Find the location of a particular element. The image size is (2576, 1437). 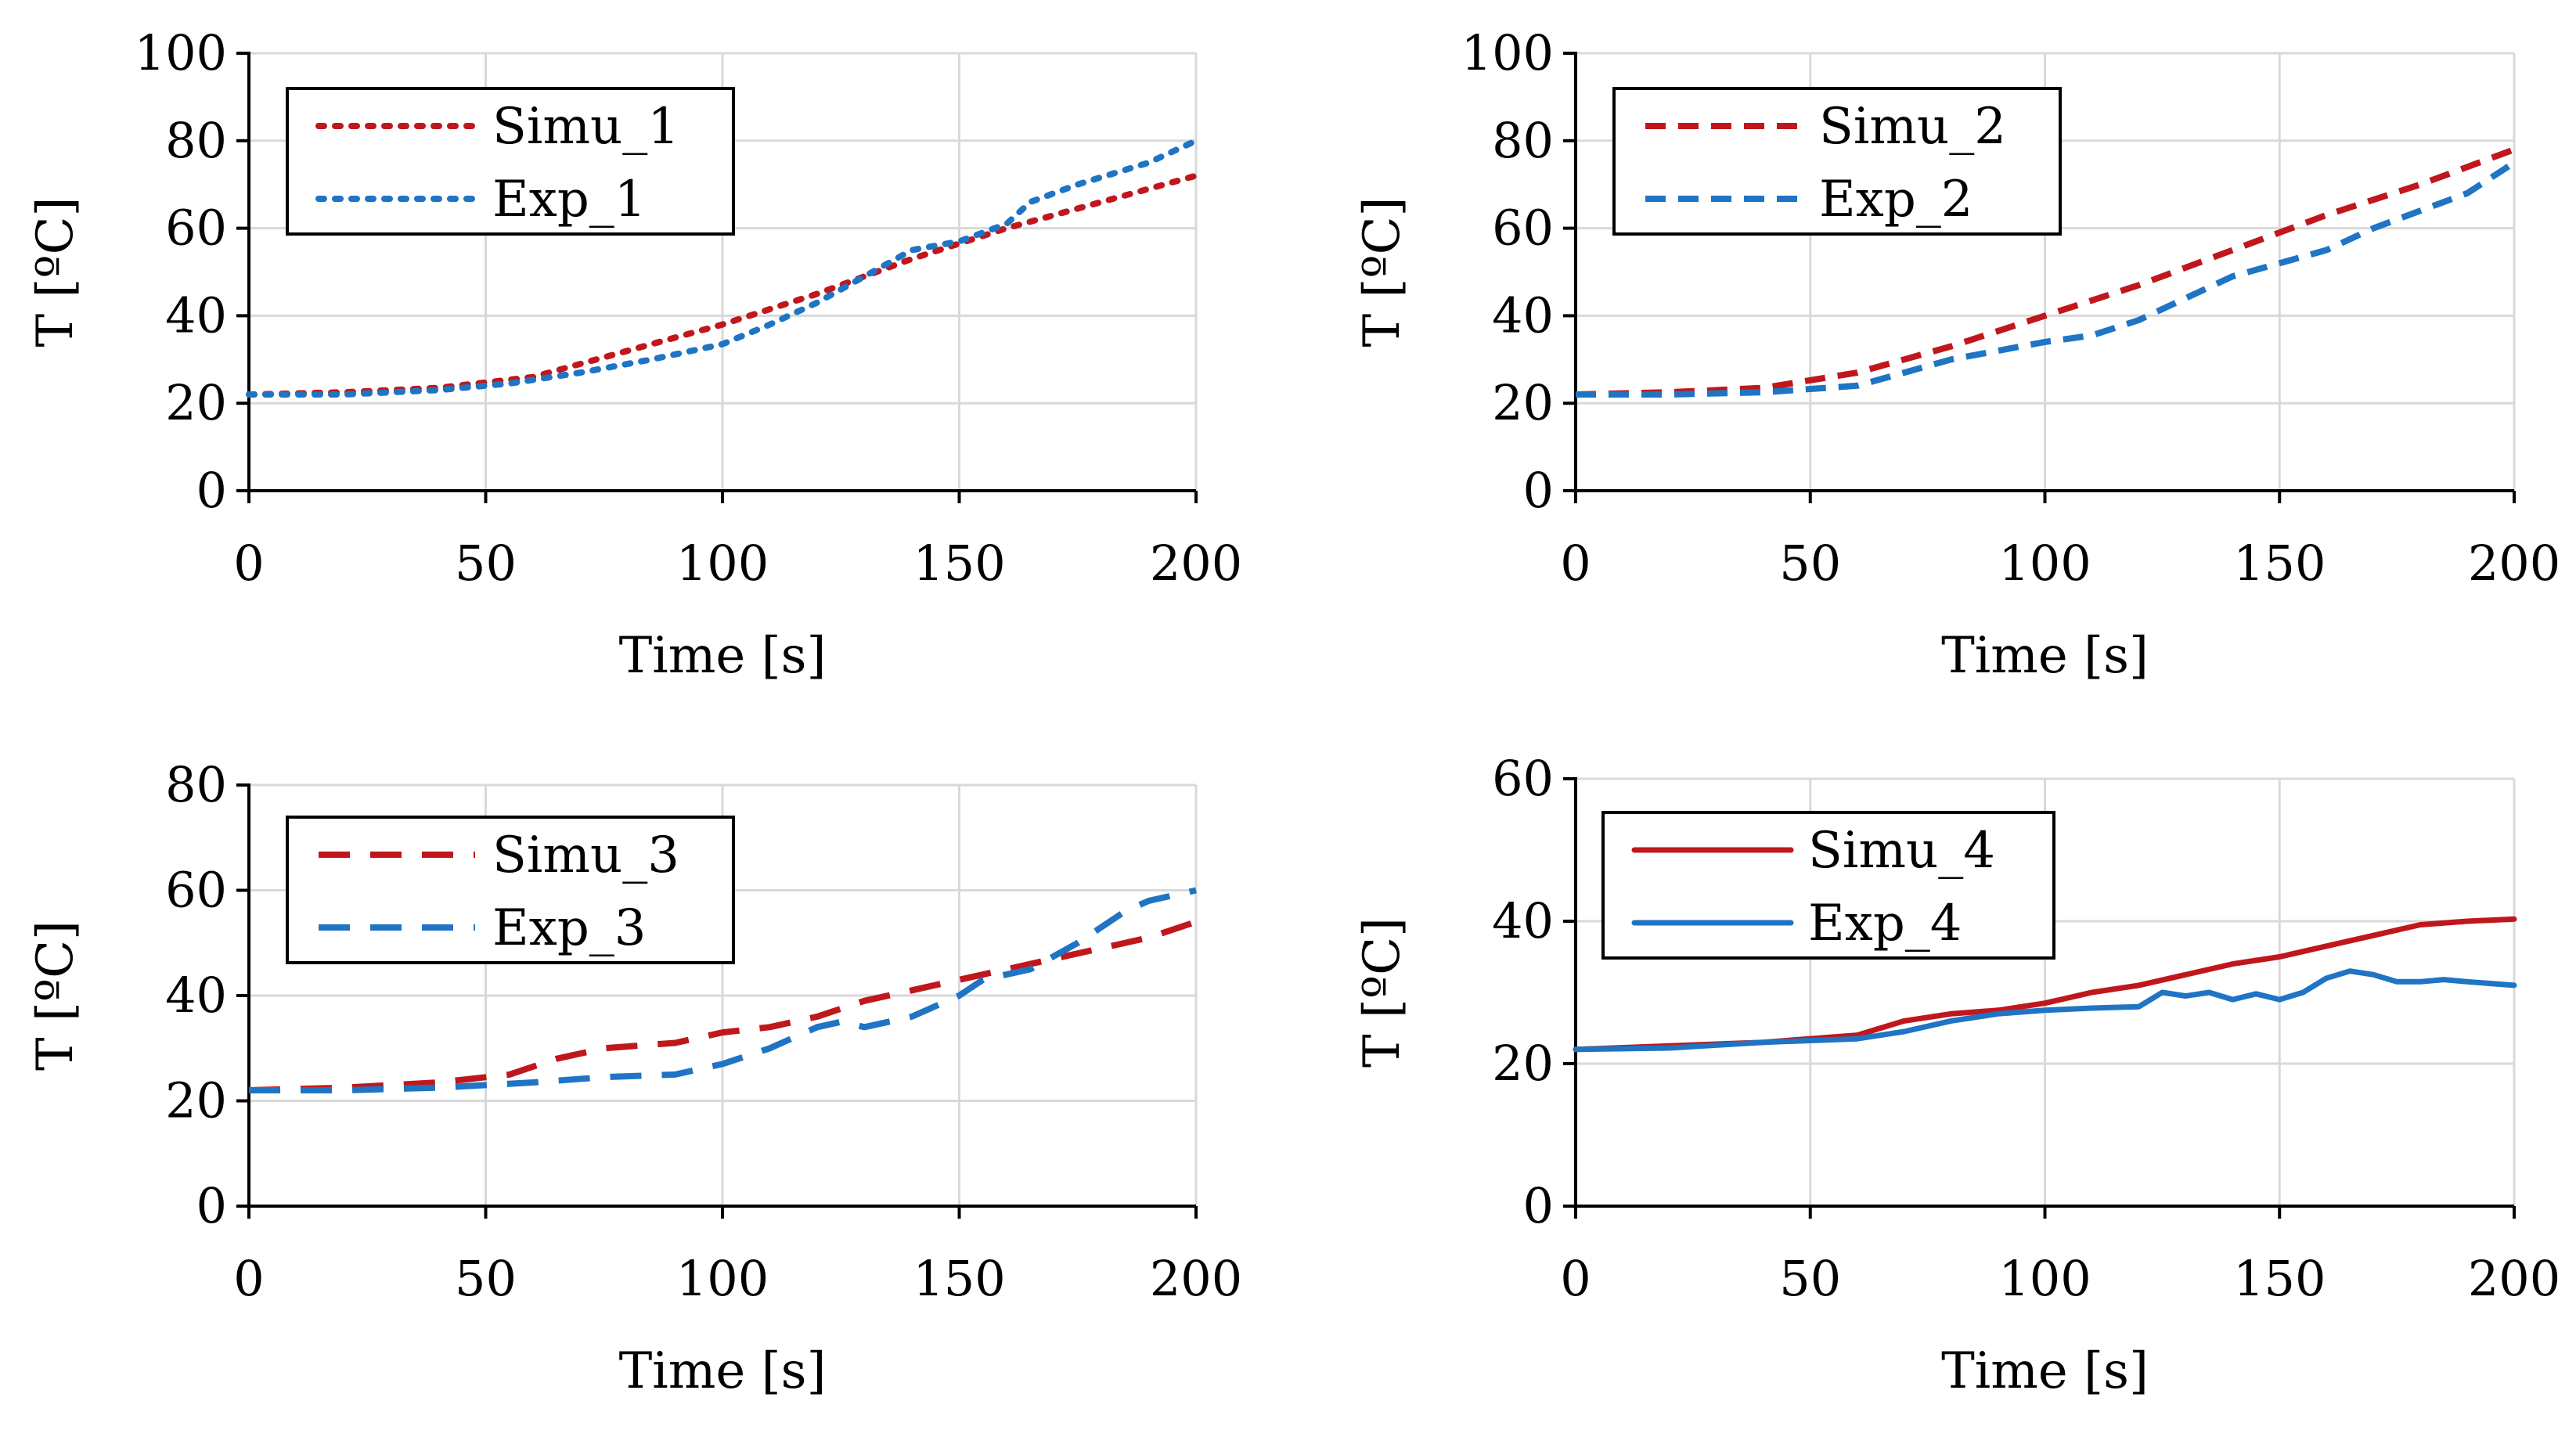

legend-label: Simu_4 is located at coordinates (1901, 851).